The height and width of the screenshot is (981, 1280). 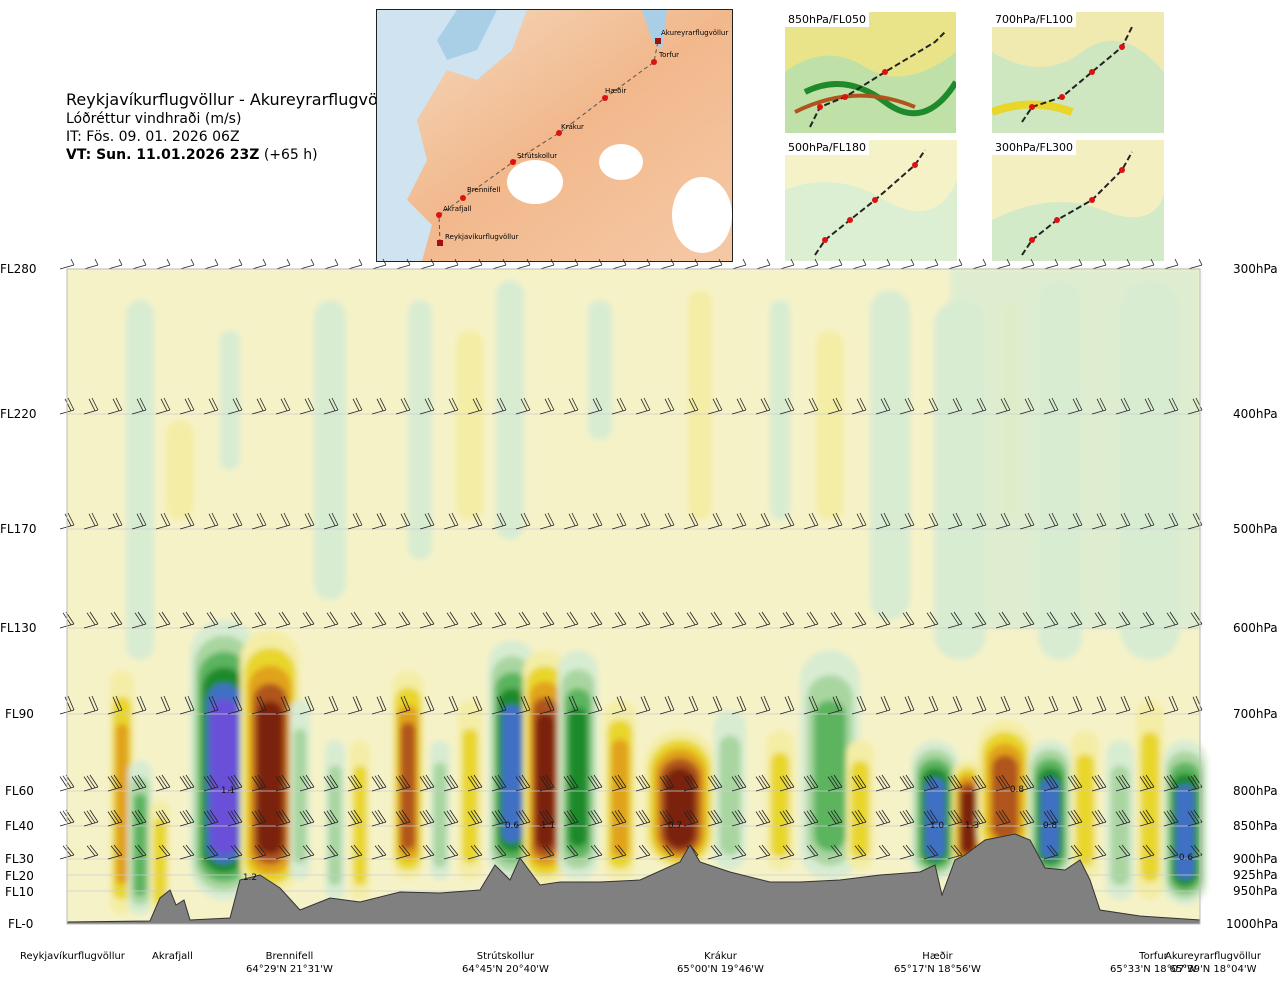 What do you see at coordinates (439, 215) in the screenshot?
I see `marker-akrafjall` at bounding box center [439, 215].